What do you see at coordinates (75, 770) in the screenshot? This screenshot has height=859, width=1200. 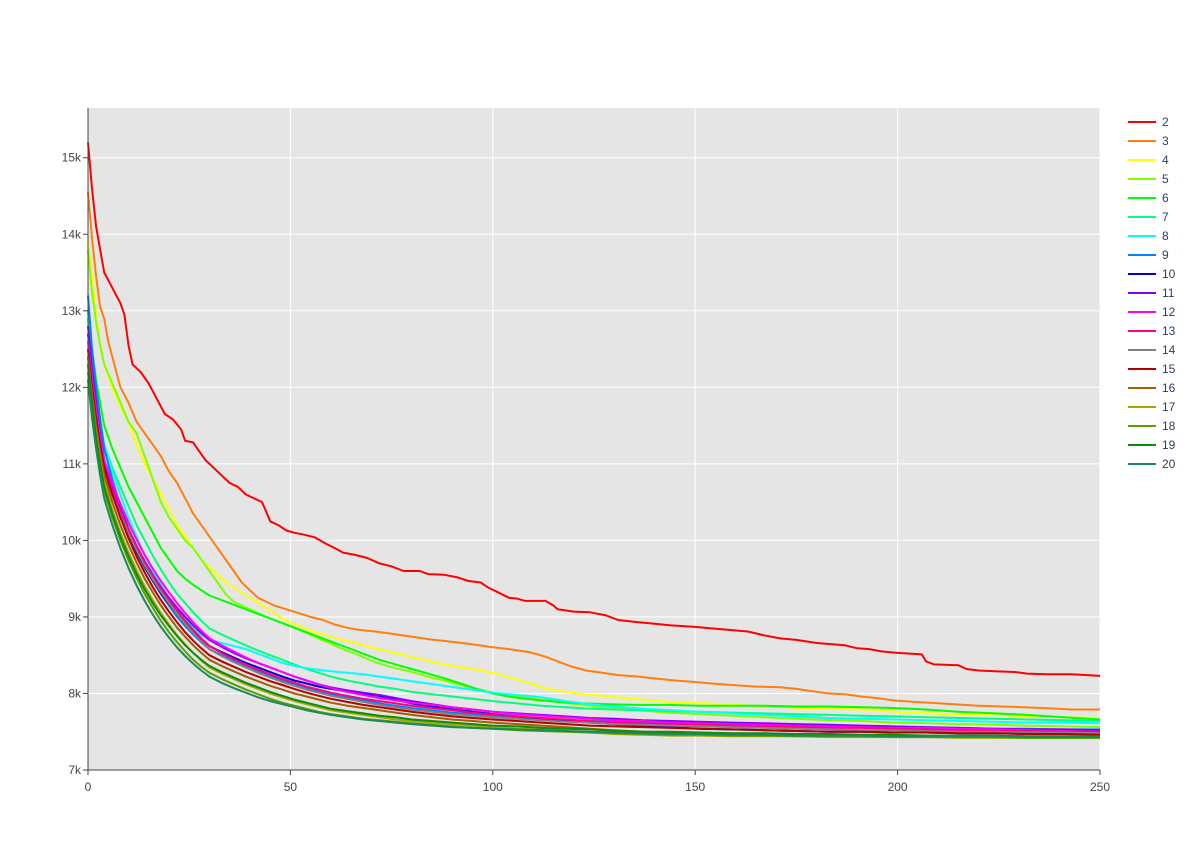 I see `y-tick-label: 7k` at bounding box center [75, 770].